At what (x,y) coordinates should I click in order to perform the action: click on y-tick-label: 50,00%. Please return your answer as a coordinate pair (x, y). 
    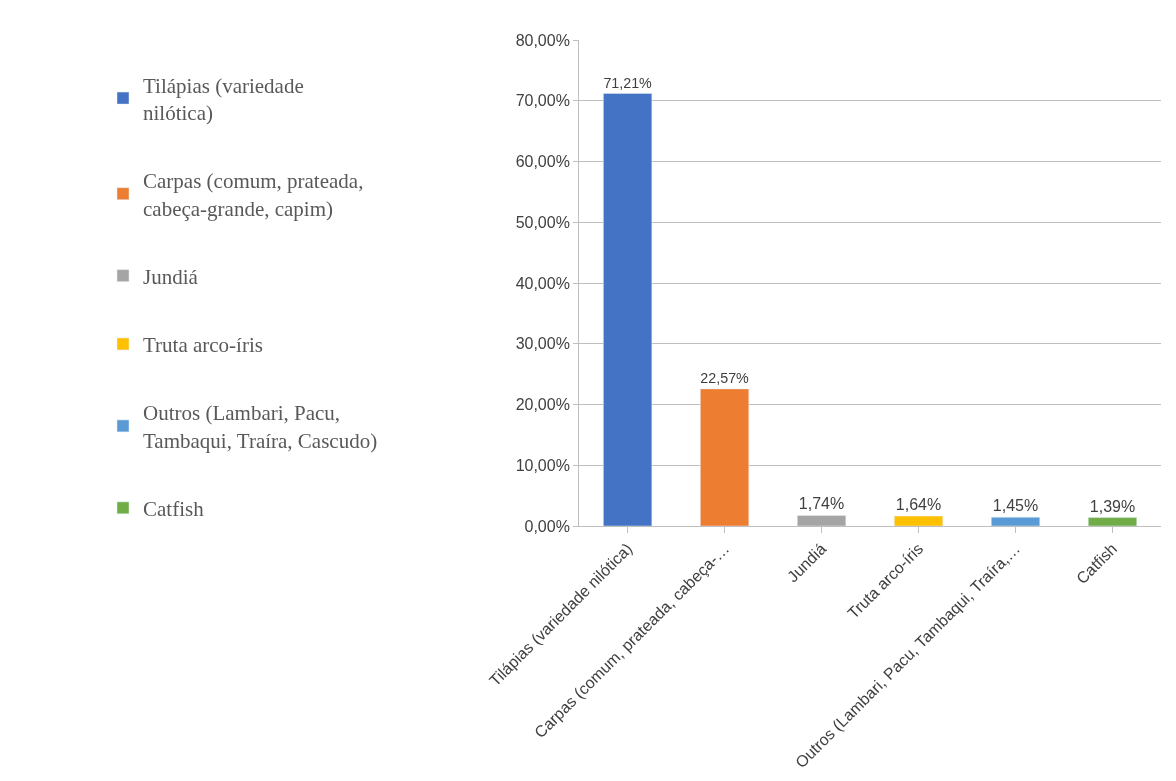
    Looking at the image, I should click on (542, 222).